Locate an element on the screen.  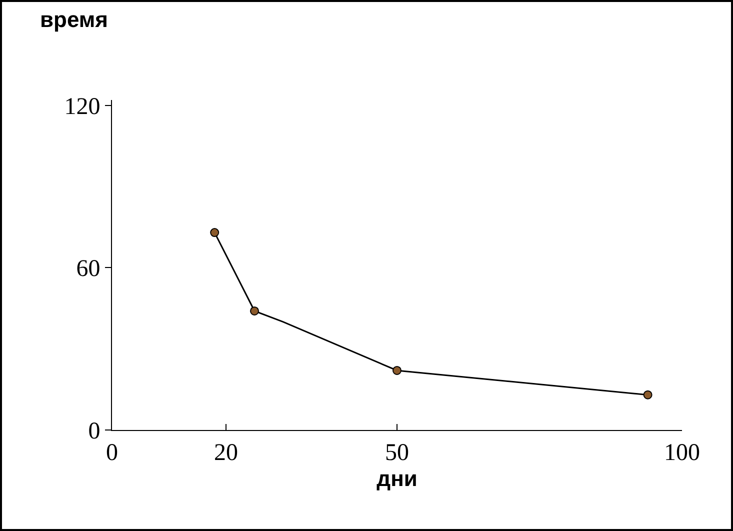
x-tick-label: 20 is located at coordinates (226, 453).